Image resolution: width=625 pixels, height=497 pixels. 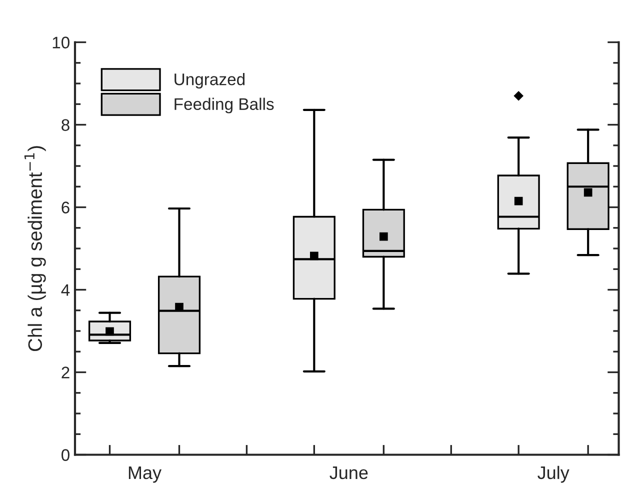 I want to click on legend-label: Ungrazed, so click(x=209, y=81).